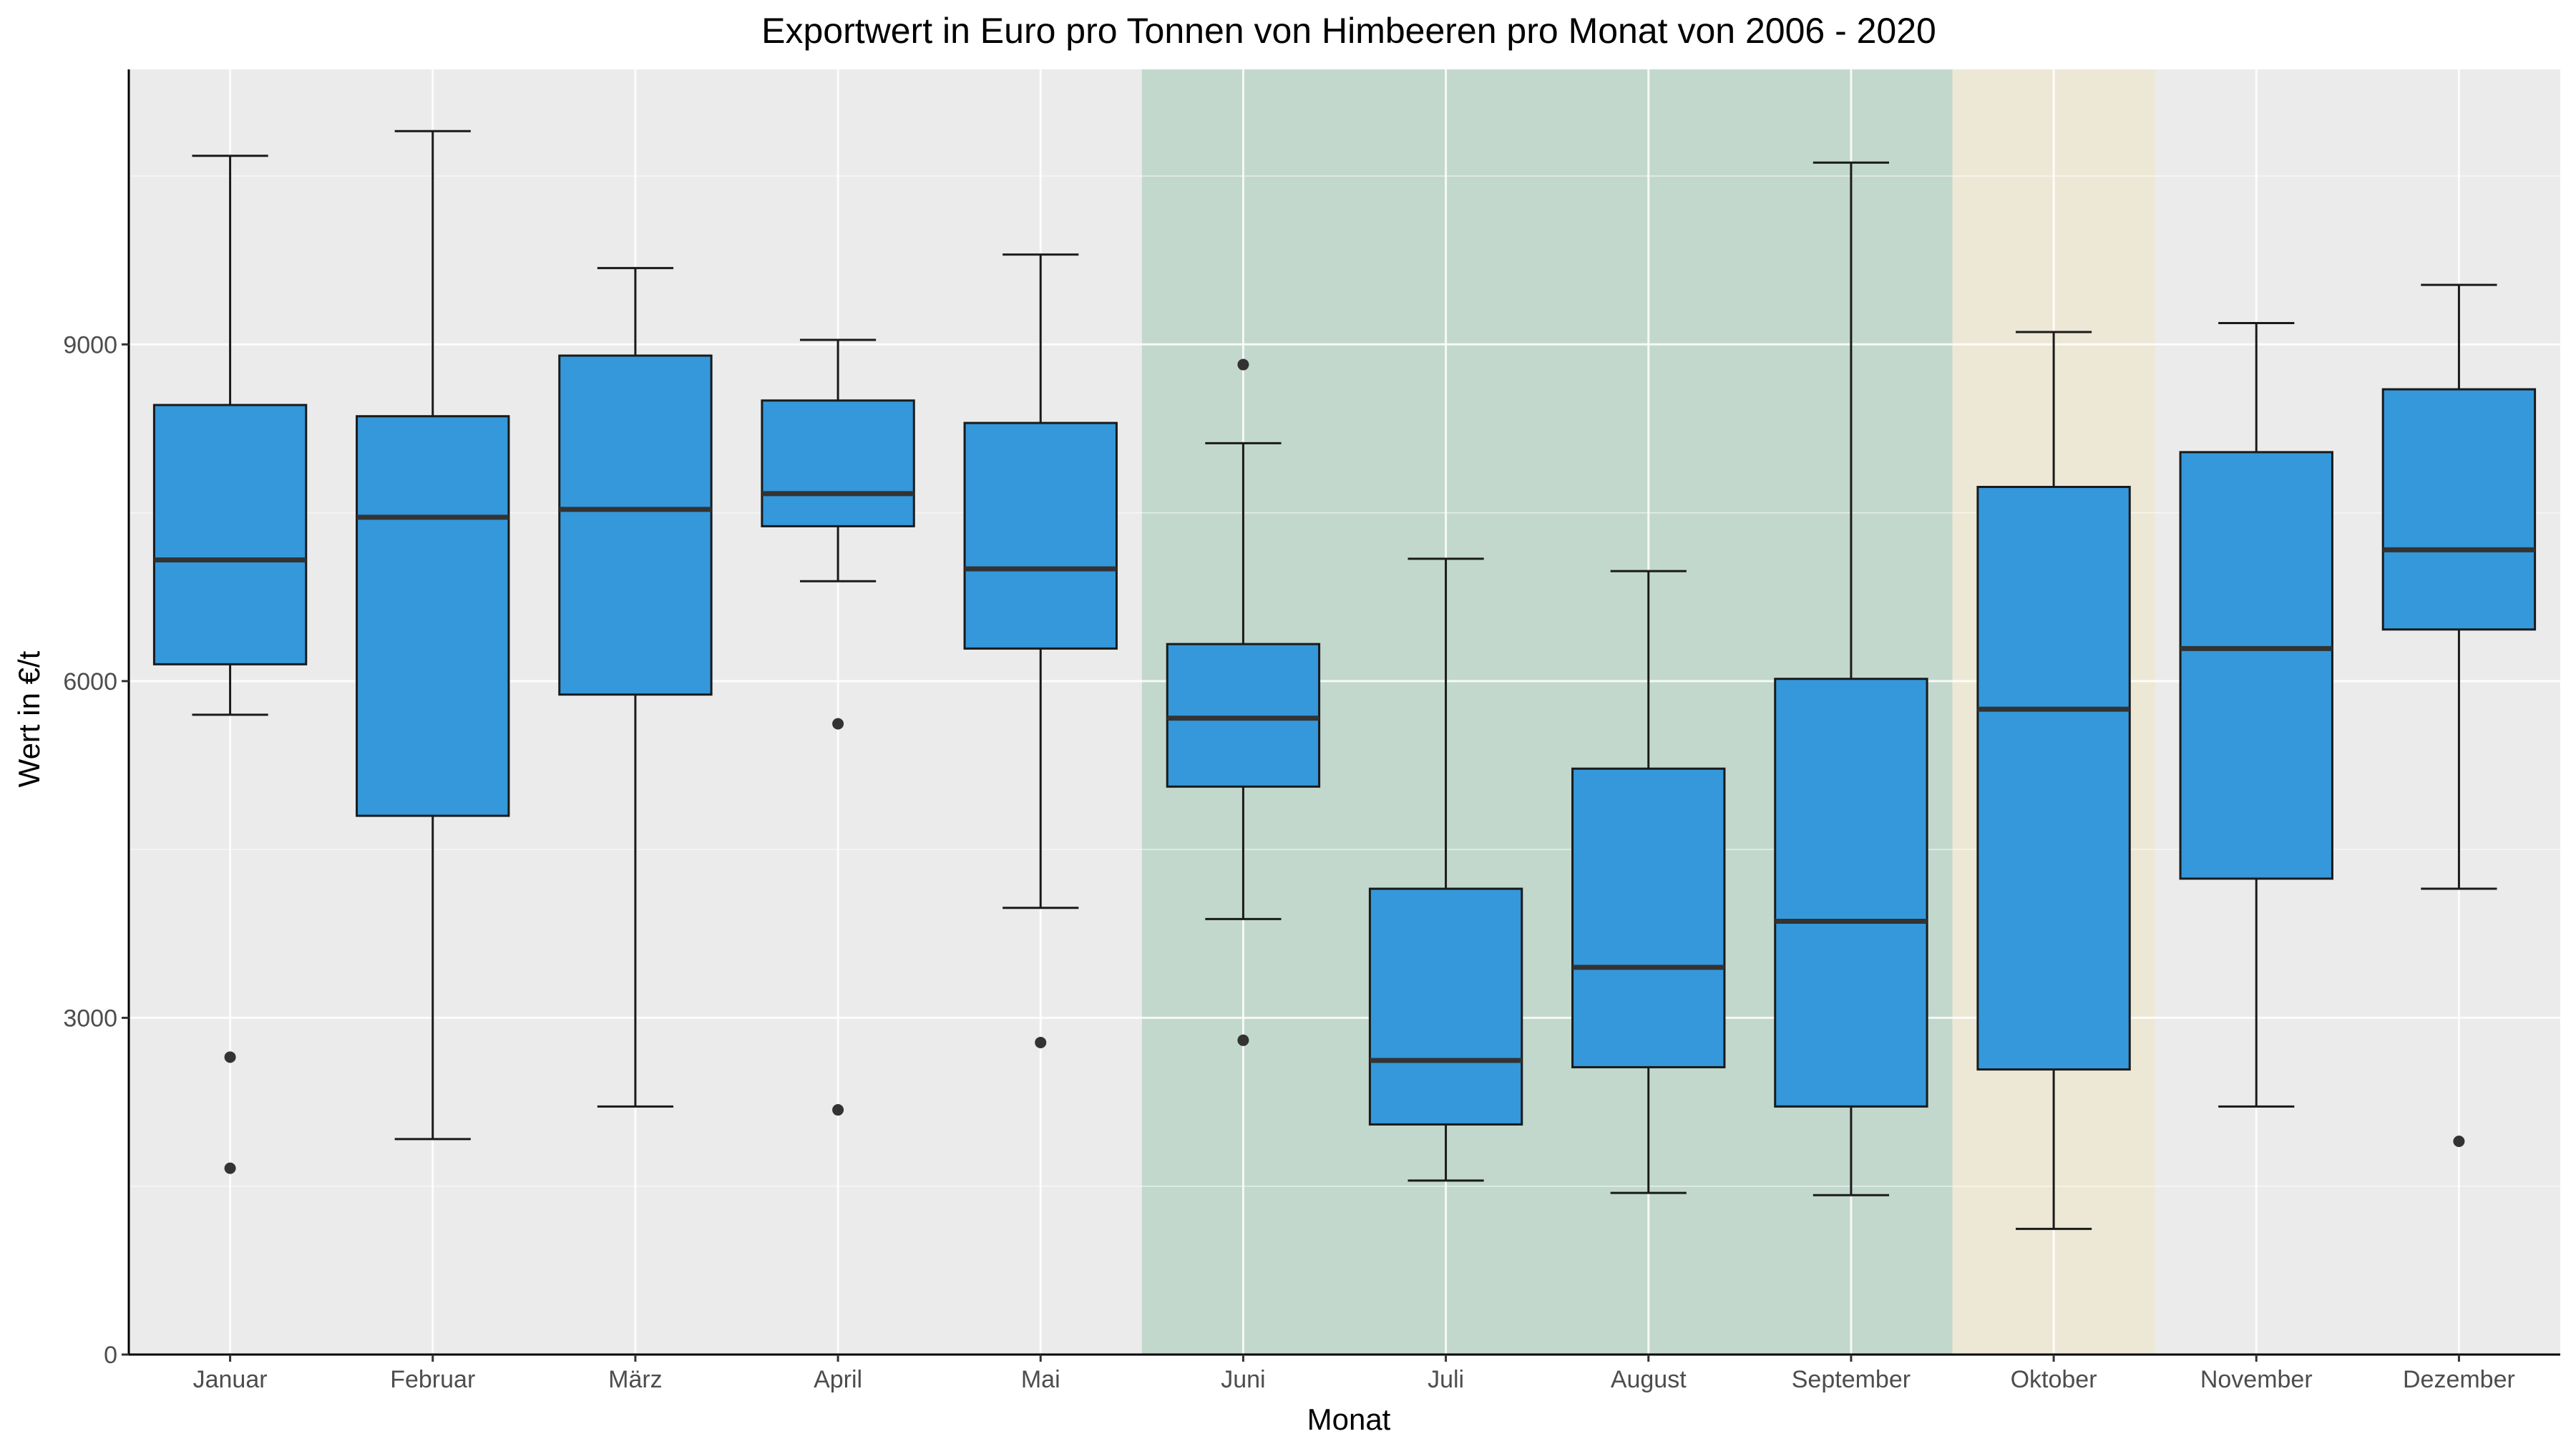  What do you see at coordinates (1243, 1379) in the screenshot?
I see `x-tick-label: Juni` at bounding box center [1243, 1379].